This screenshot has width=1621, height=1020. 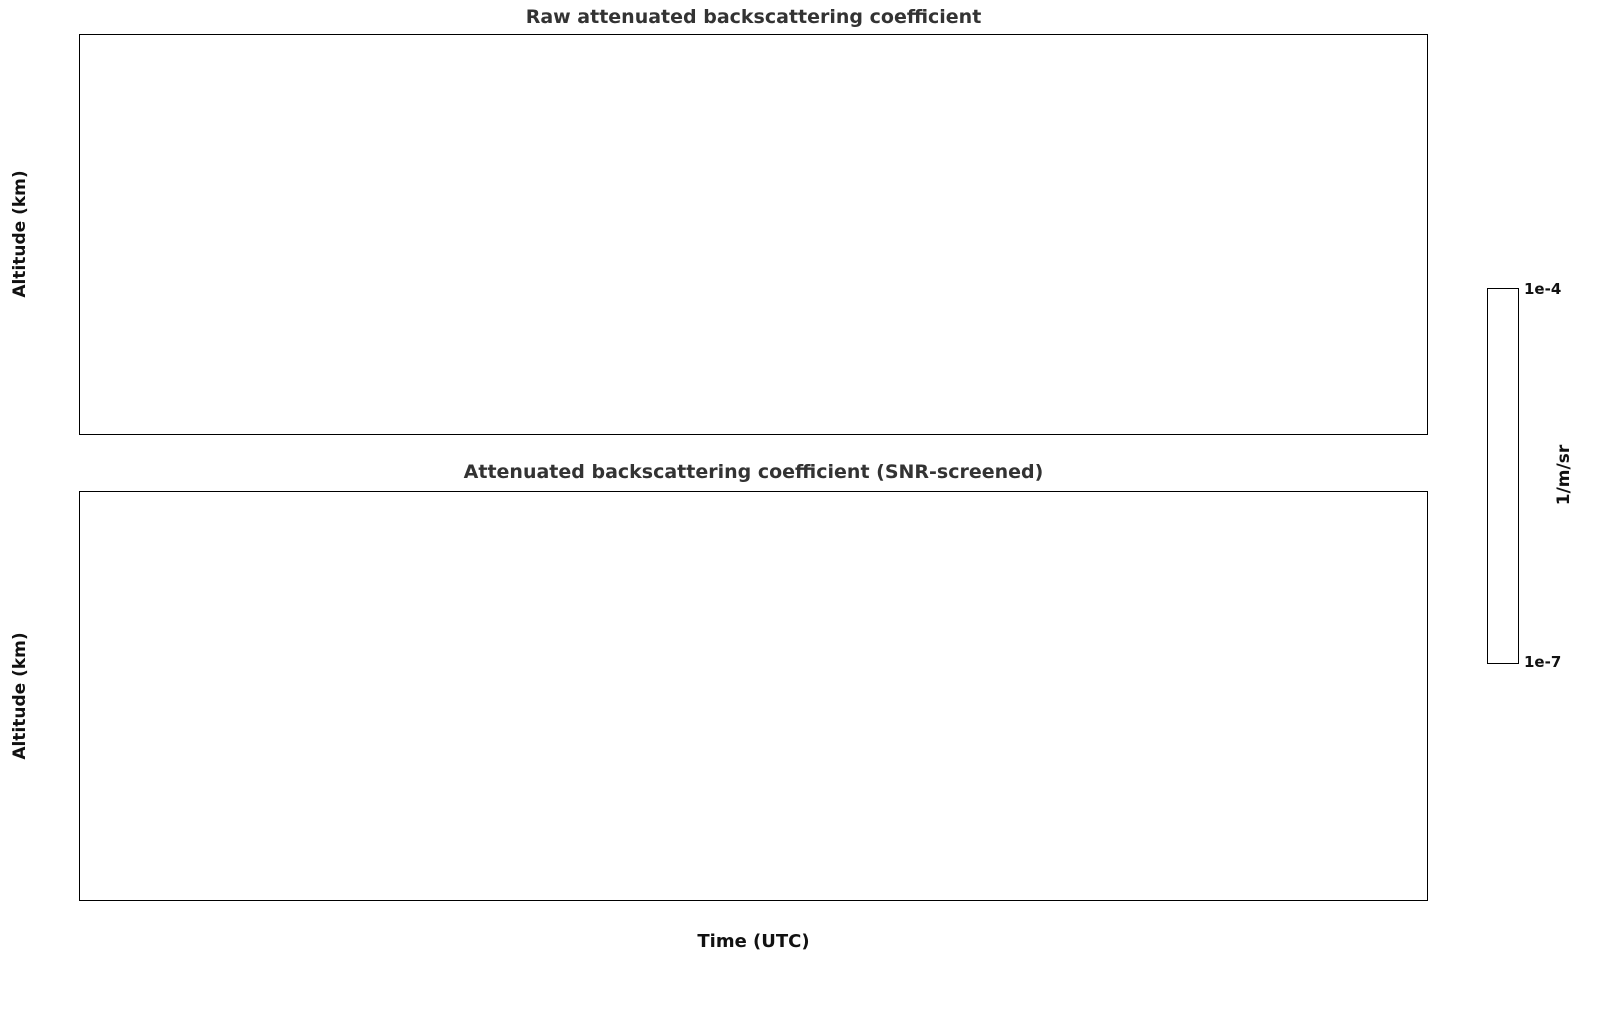 I want to click on panel1-y-axis-label: Altitude (km), so click(x=20, y=234).